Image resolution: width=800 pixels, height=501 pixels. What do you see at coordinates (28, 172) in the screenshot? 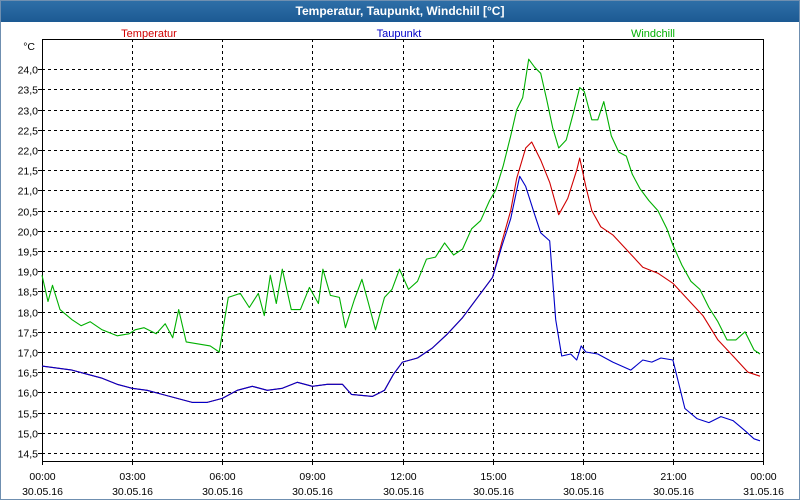
I see `y-tick-label: 21,5` at bounding box center [28, 172].